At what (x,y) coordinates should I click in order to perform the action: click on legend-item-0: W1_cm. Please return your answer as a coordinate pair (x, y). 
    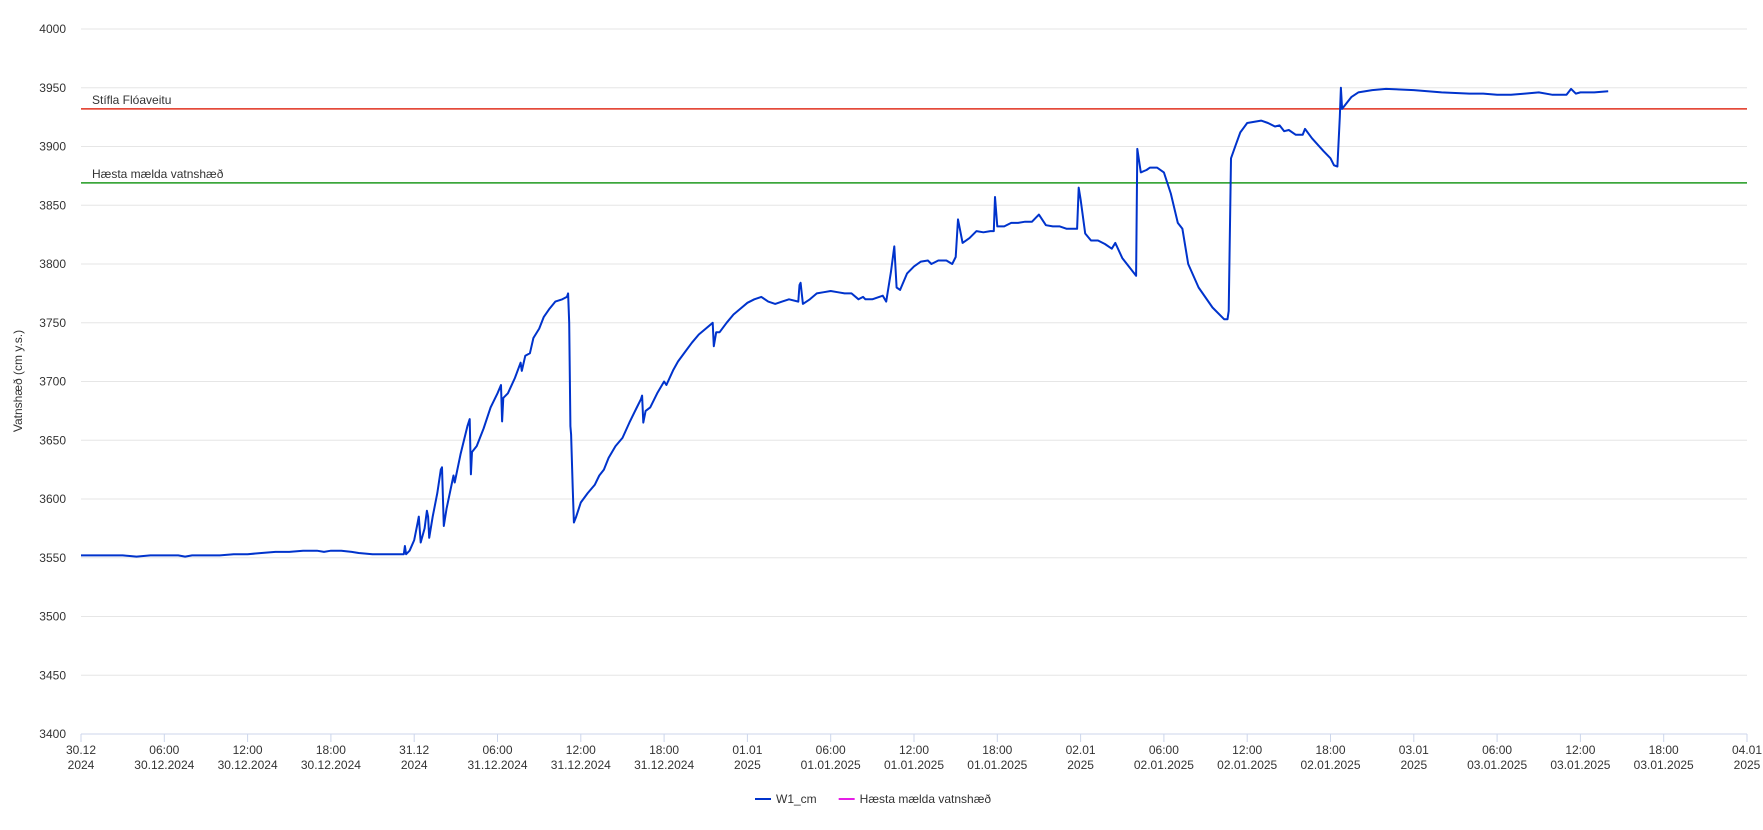
    Looking at the image, I should click on (786, 799).